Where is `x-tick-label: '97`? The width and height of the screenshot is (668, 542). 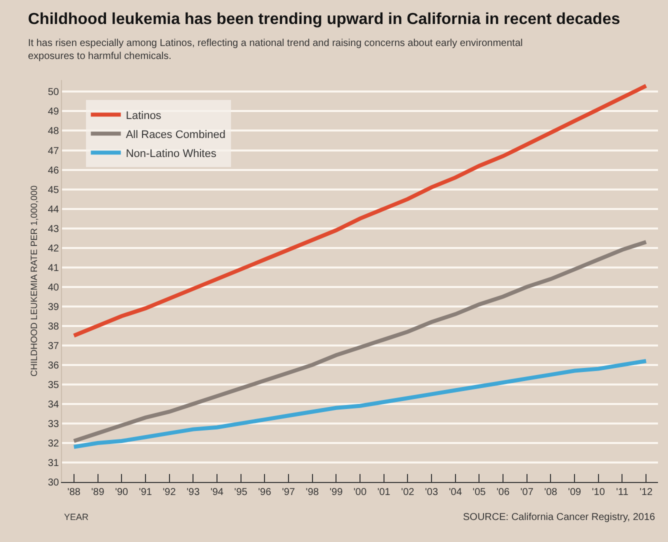
x-tick-label: '97 is located at coordinates (289, 492).